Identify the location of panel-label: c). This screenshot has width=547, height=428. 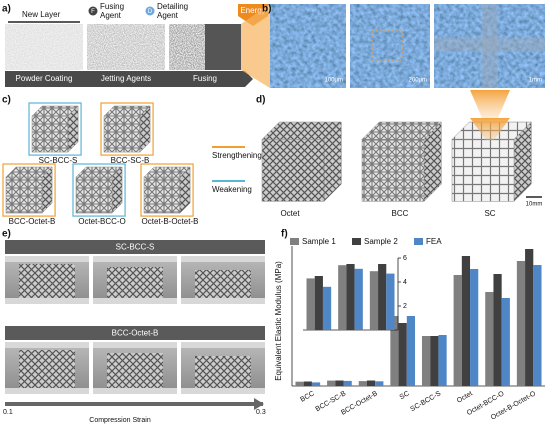
(6, 100).